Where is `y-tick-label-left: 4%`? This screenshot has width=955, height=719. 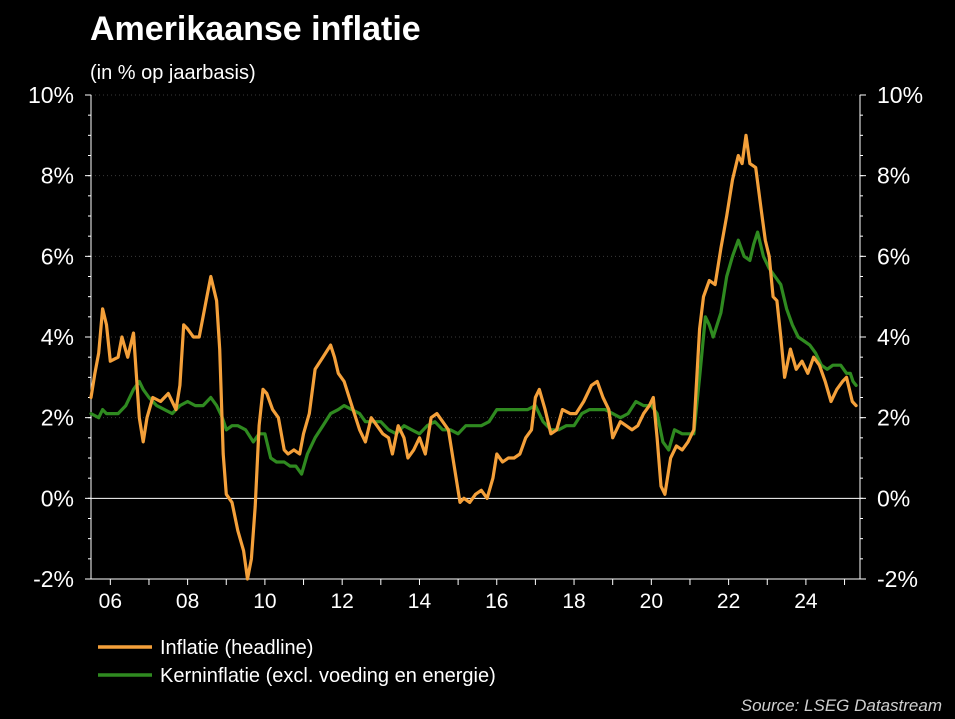
y-tick-label-left: 4% is located at coordinates (57, 337).